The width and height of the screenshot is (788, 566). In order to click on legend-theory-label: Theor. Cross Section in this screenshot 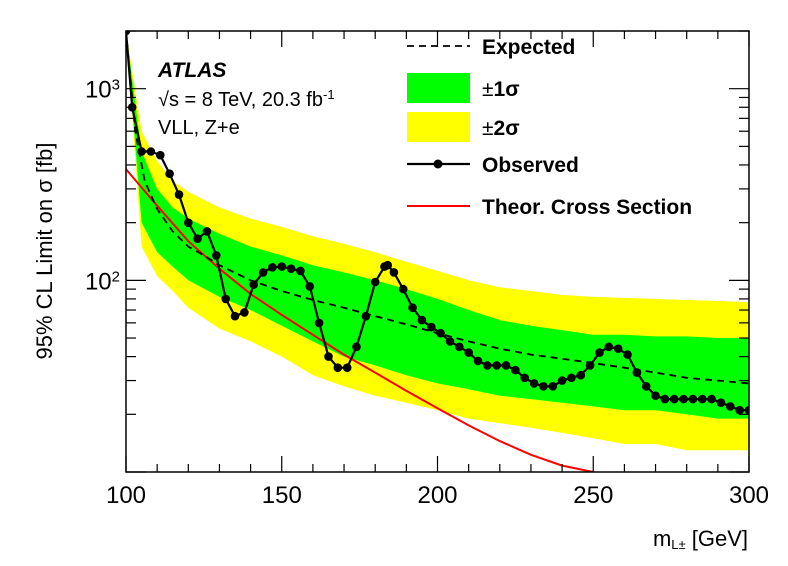, I will do `click(587, 207)`.